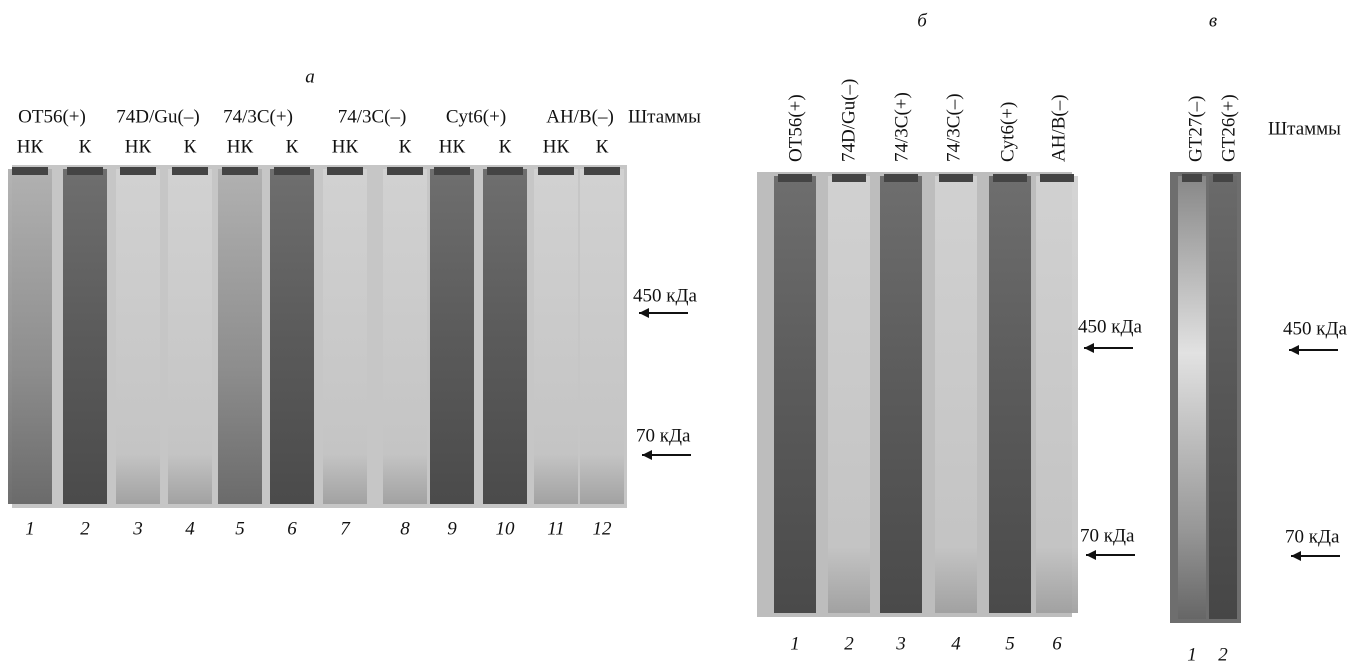 Image resolution: width=1365 pixels, height=664 pixels. I want to click on lane-number: 11, so click(556, 528).